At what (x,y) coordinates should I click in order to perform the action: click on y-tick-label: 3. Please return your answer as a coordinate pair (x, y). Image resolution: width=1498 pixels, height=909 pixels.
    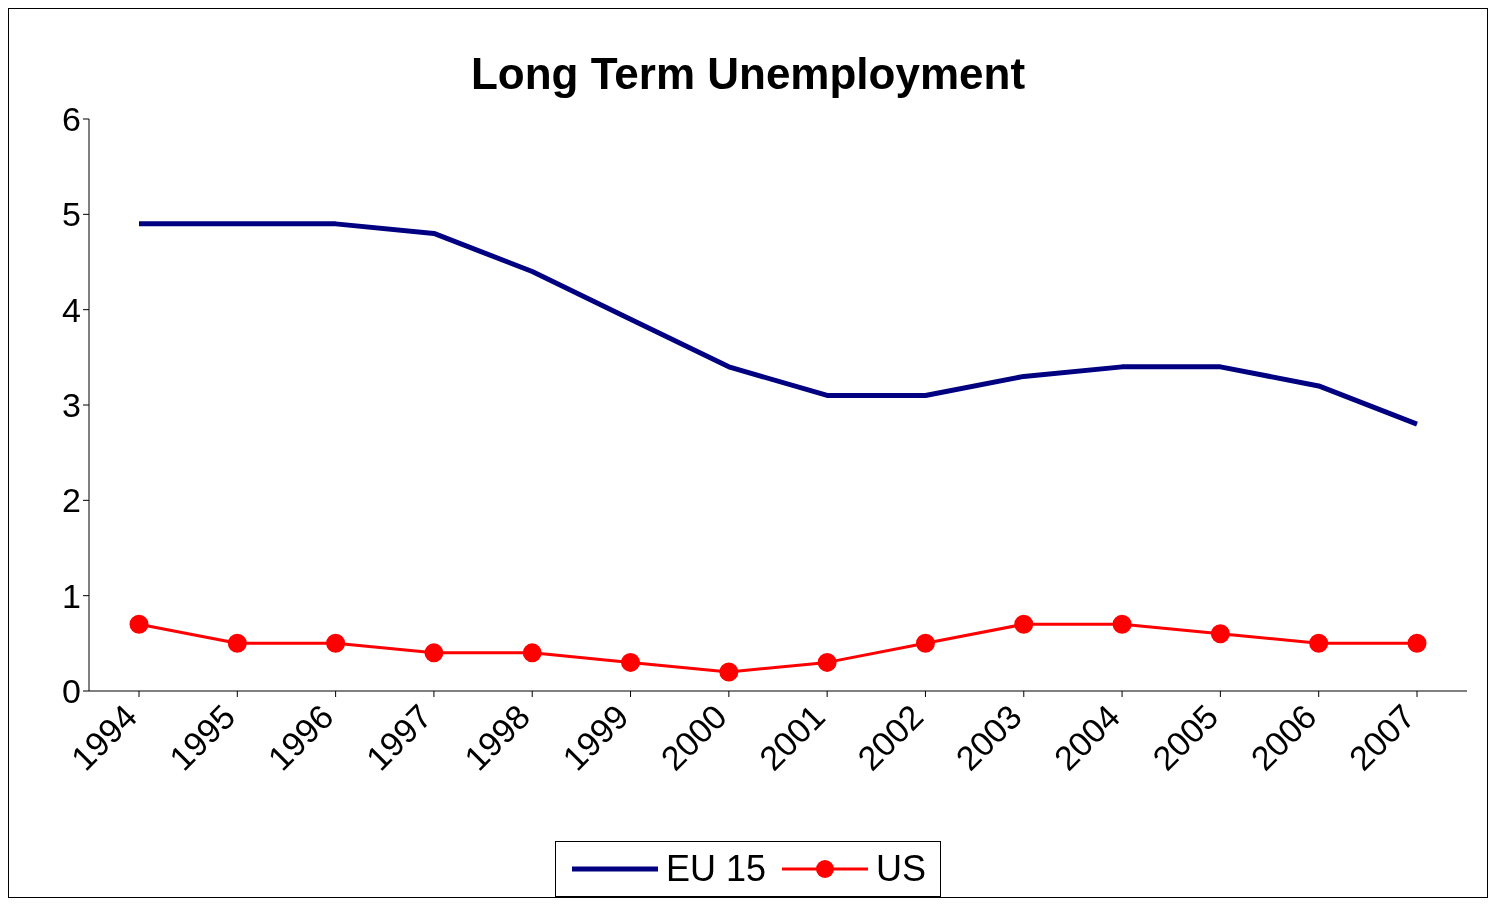
    Looking at the image, I should click on (71, 405).